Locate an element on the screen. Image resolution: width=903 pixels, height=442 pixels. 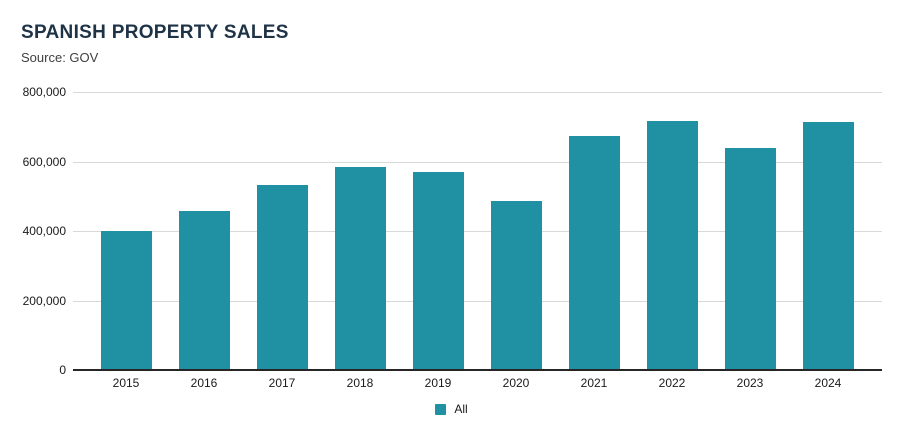
y-axis-tick-label: 400,000 is located at coordinates (44, 231).